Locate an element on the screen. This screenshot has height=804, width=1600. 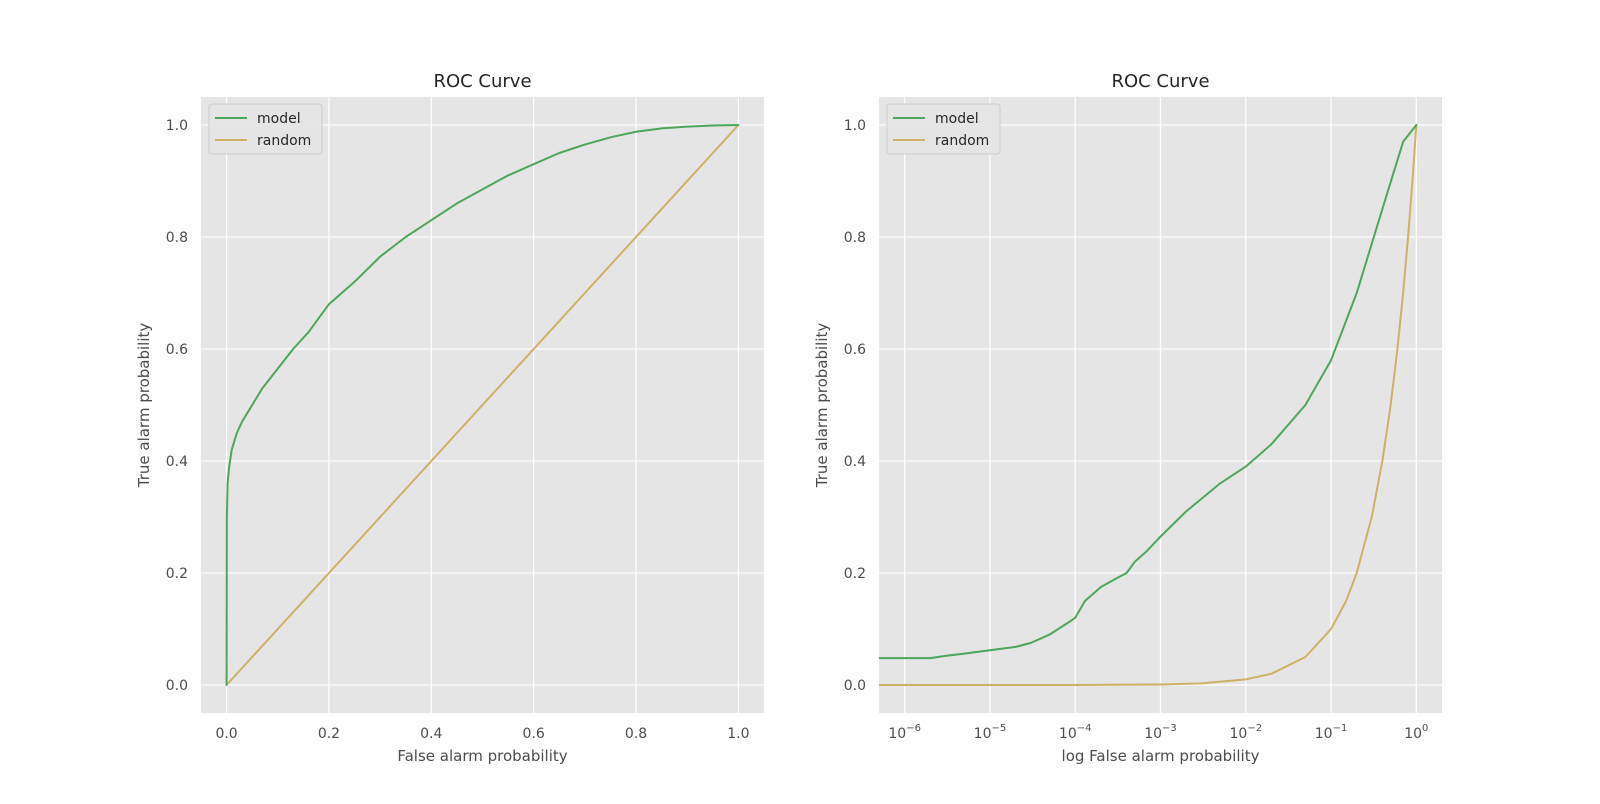
x-tick-label: 10⁰ is located at coordinates (1416, 732).